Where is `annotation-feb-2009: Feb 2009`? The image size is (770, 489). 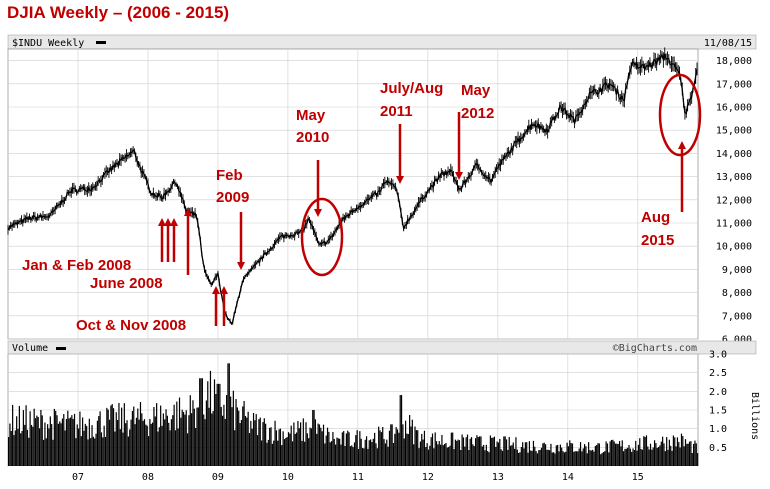 annotation-feb-2009: Feb 2009 is located at coordinates (232, 218).